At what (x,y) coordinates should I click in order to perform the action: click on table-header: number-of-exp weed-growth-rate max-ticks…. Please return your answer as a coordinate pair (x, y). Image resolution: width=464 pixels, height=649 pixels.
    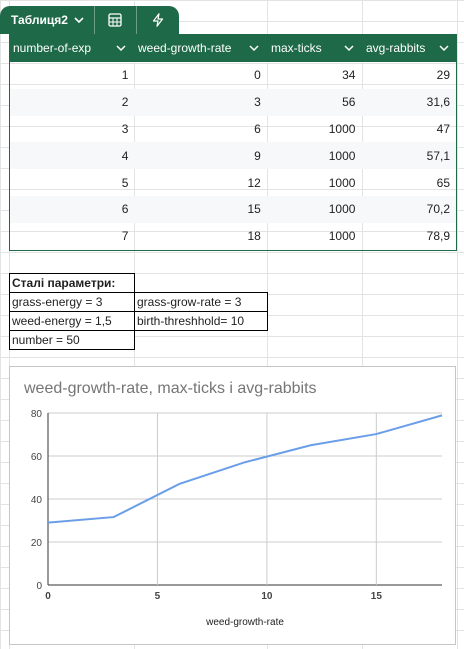
    Looking at the image, I should click on (233, 48).